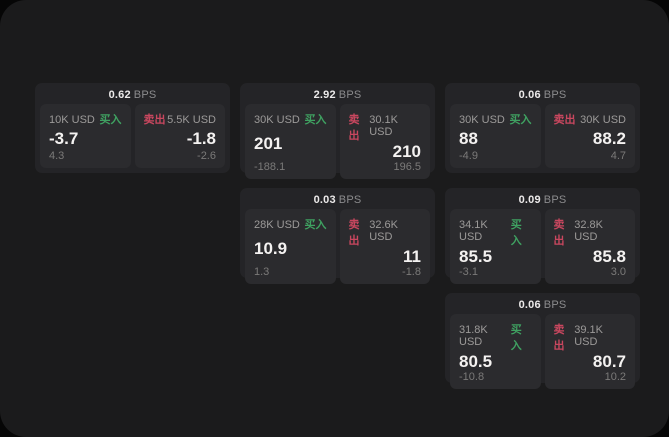  What do you see at coordinates (119, 95) in the screenshot?
I see `bps-value: 0.62` at bounding box center [119, 95].